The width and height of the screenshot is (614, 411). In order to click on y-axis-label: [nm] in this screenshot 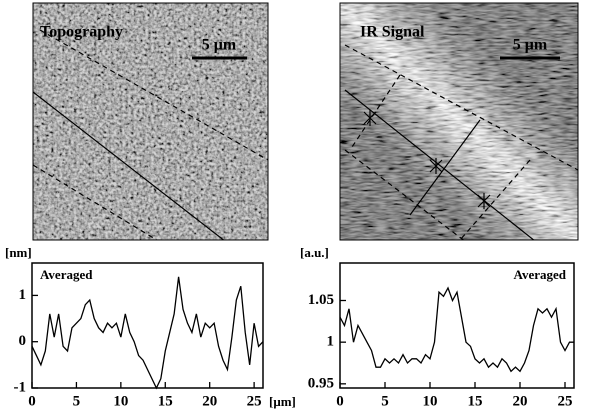, I will do `click(18, 252)`.